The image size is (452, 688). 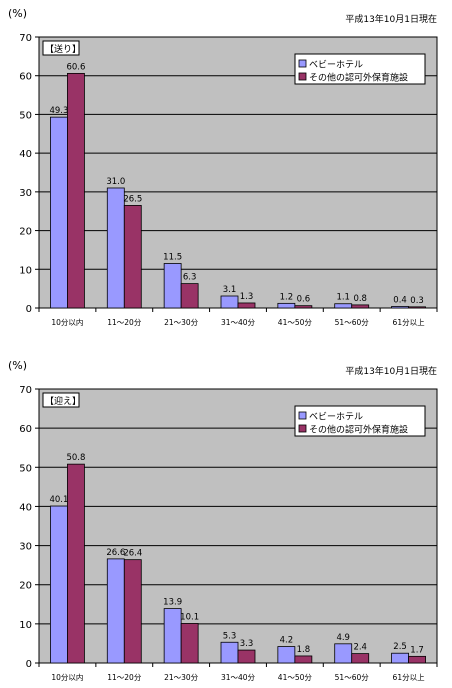 What do you see at coordinates (304, 650) in the screenshot?
I see `bar-data-label: 1.8` at bounding box center [304, 650].